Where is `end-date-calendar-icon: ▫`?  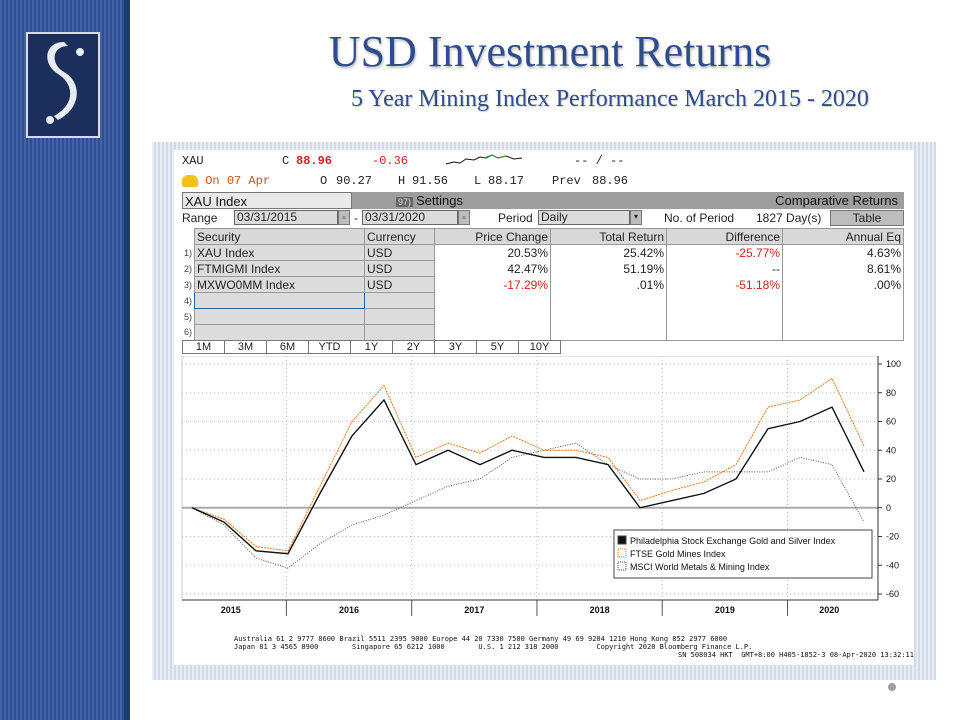
end-date-calendar-icon: ▫ is located at coordinates (464, 217).